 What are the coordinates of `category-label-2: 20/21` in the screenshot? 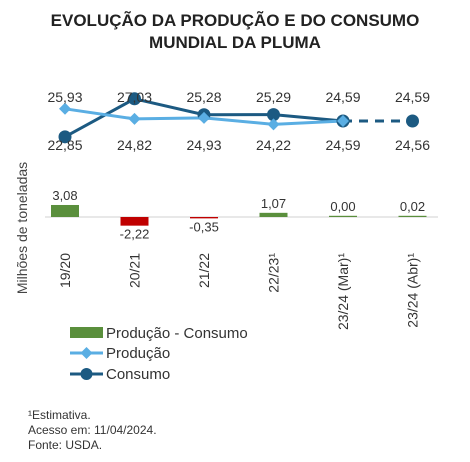 It's located at (135, 270).